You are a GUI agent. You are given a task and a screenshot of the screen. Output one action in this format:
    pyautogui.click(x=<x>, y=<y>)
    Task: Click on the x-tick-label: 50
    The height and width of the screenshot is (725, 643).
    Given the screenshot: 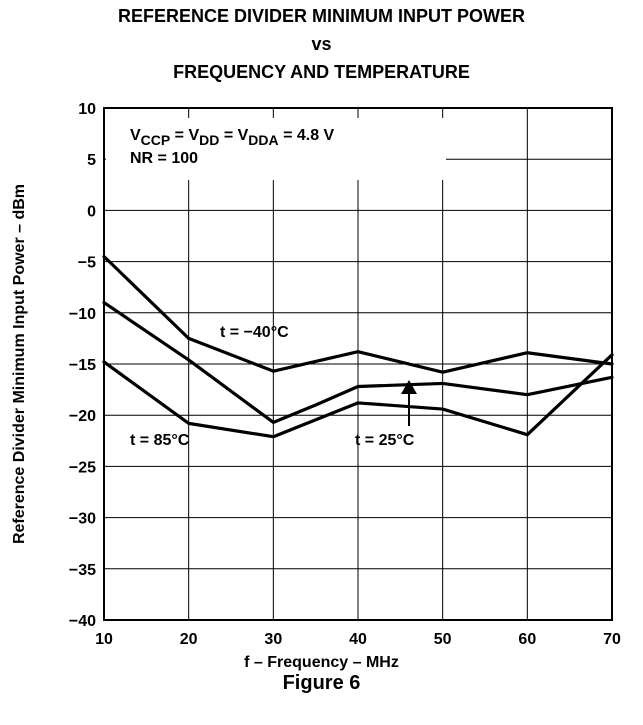 What is the action you would take?
    pyautogui.click(x=443, y=639)
    